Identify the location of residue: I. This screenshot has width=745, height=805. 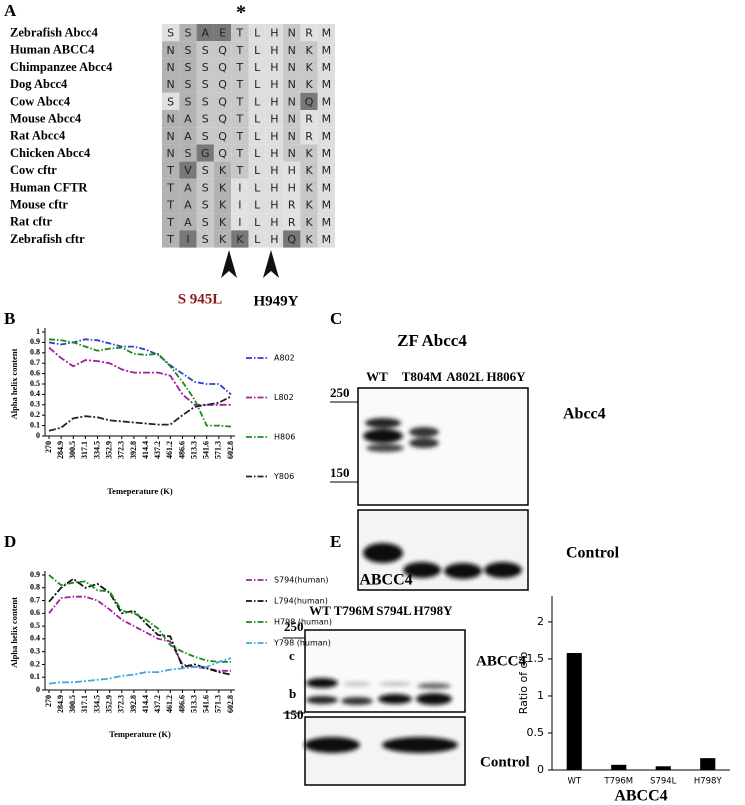
(239, 187).